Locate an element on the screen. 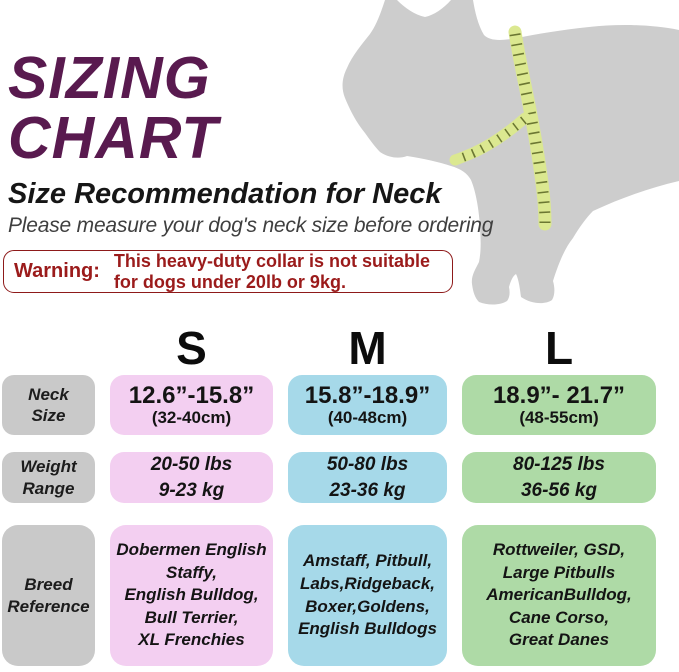  size-header-l: L is located at coordinates (559, 348).